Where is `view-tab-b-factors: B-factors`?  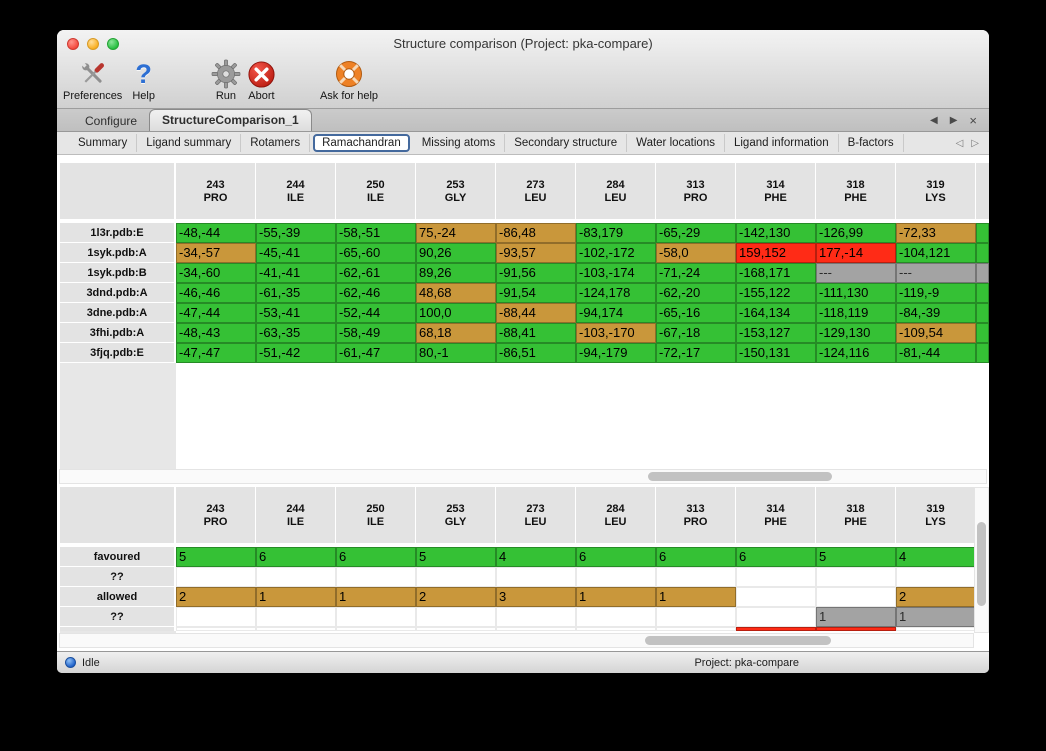
view-tab-b-factors: B-factors is located at coordinates (871, 143).